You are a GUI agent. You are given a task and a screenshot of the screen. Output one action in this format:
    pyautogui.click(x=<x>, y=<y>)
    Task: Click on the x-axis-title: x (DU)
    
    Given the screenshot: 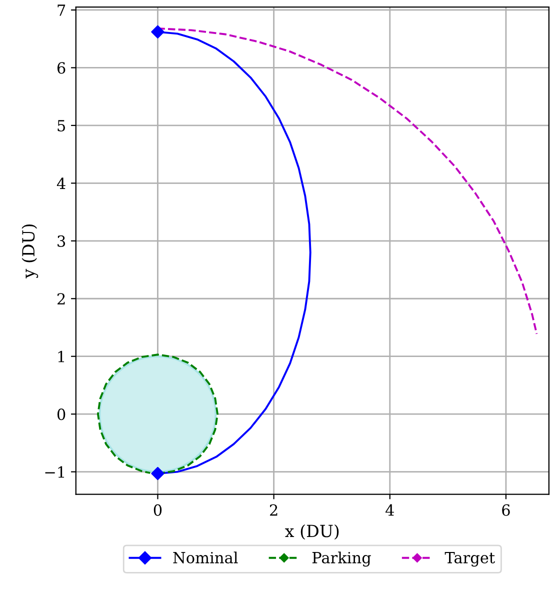 What is the action you would take?
    pyautogui.click(x=312, y=532)
    